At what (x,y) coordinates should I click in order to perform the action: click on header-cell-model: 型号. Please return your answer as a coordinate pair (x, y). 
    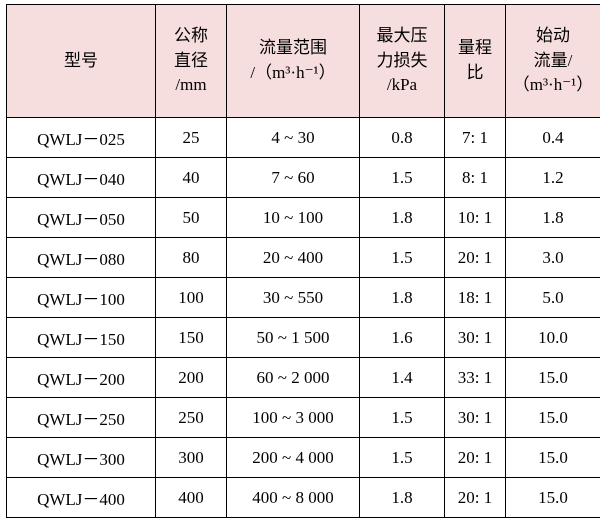
    Looking at the image, I should click on (81, 61).